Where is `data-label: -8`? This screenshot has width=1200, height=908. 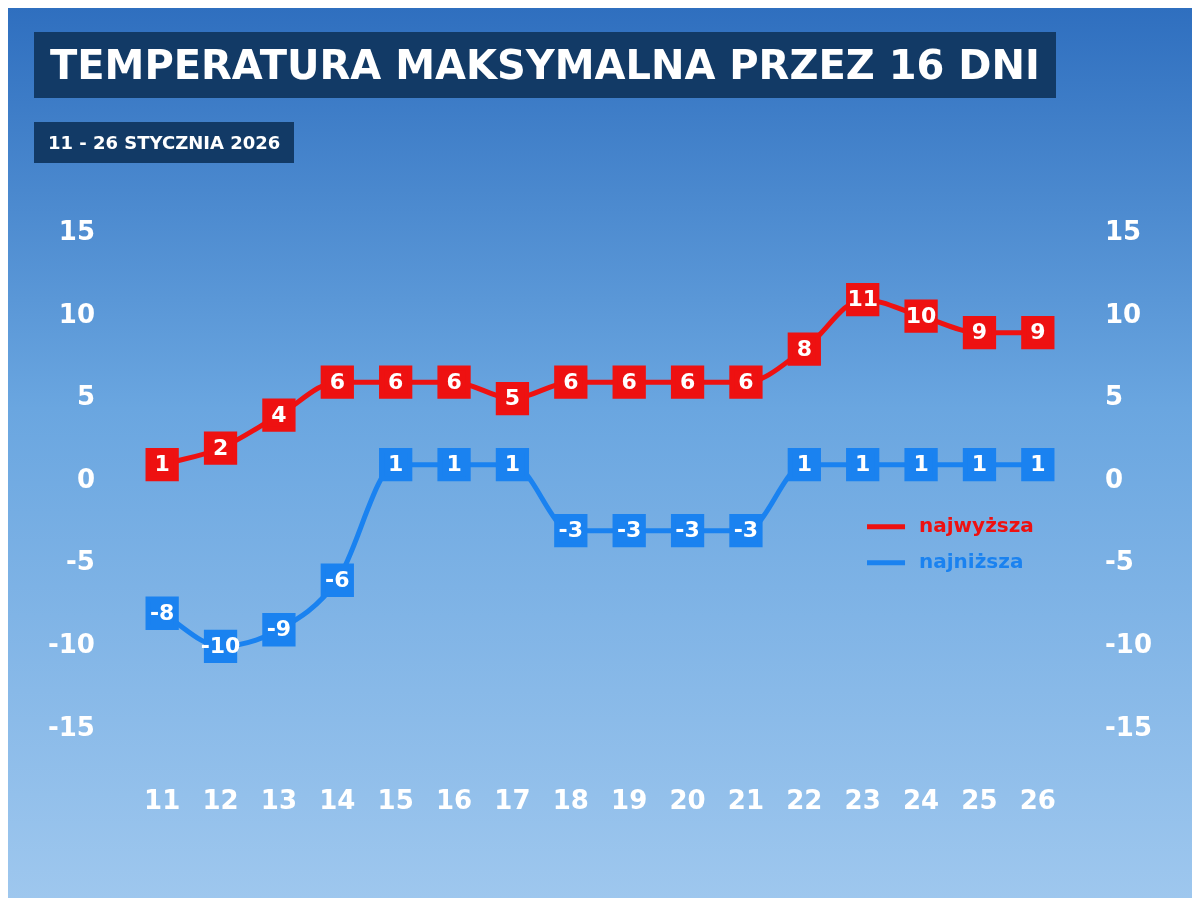 data-label: -8 is located at coordinates (162, 612).